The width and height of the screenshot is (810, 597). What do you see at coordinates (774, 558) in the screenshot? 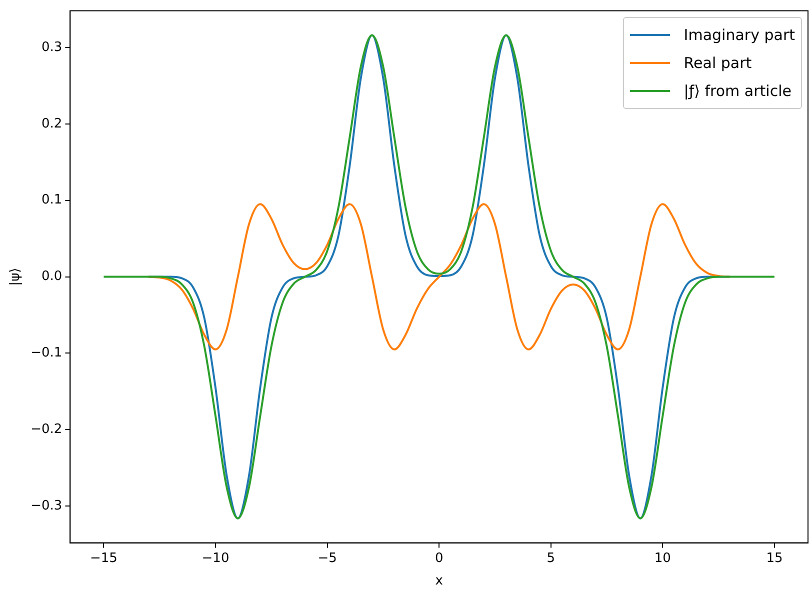
I see `x-tick-label: 15` at bounding box center [774, 558].